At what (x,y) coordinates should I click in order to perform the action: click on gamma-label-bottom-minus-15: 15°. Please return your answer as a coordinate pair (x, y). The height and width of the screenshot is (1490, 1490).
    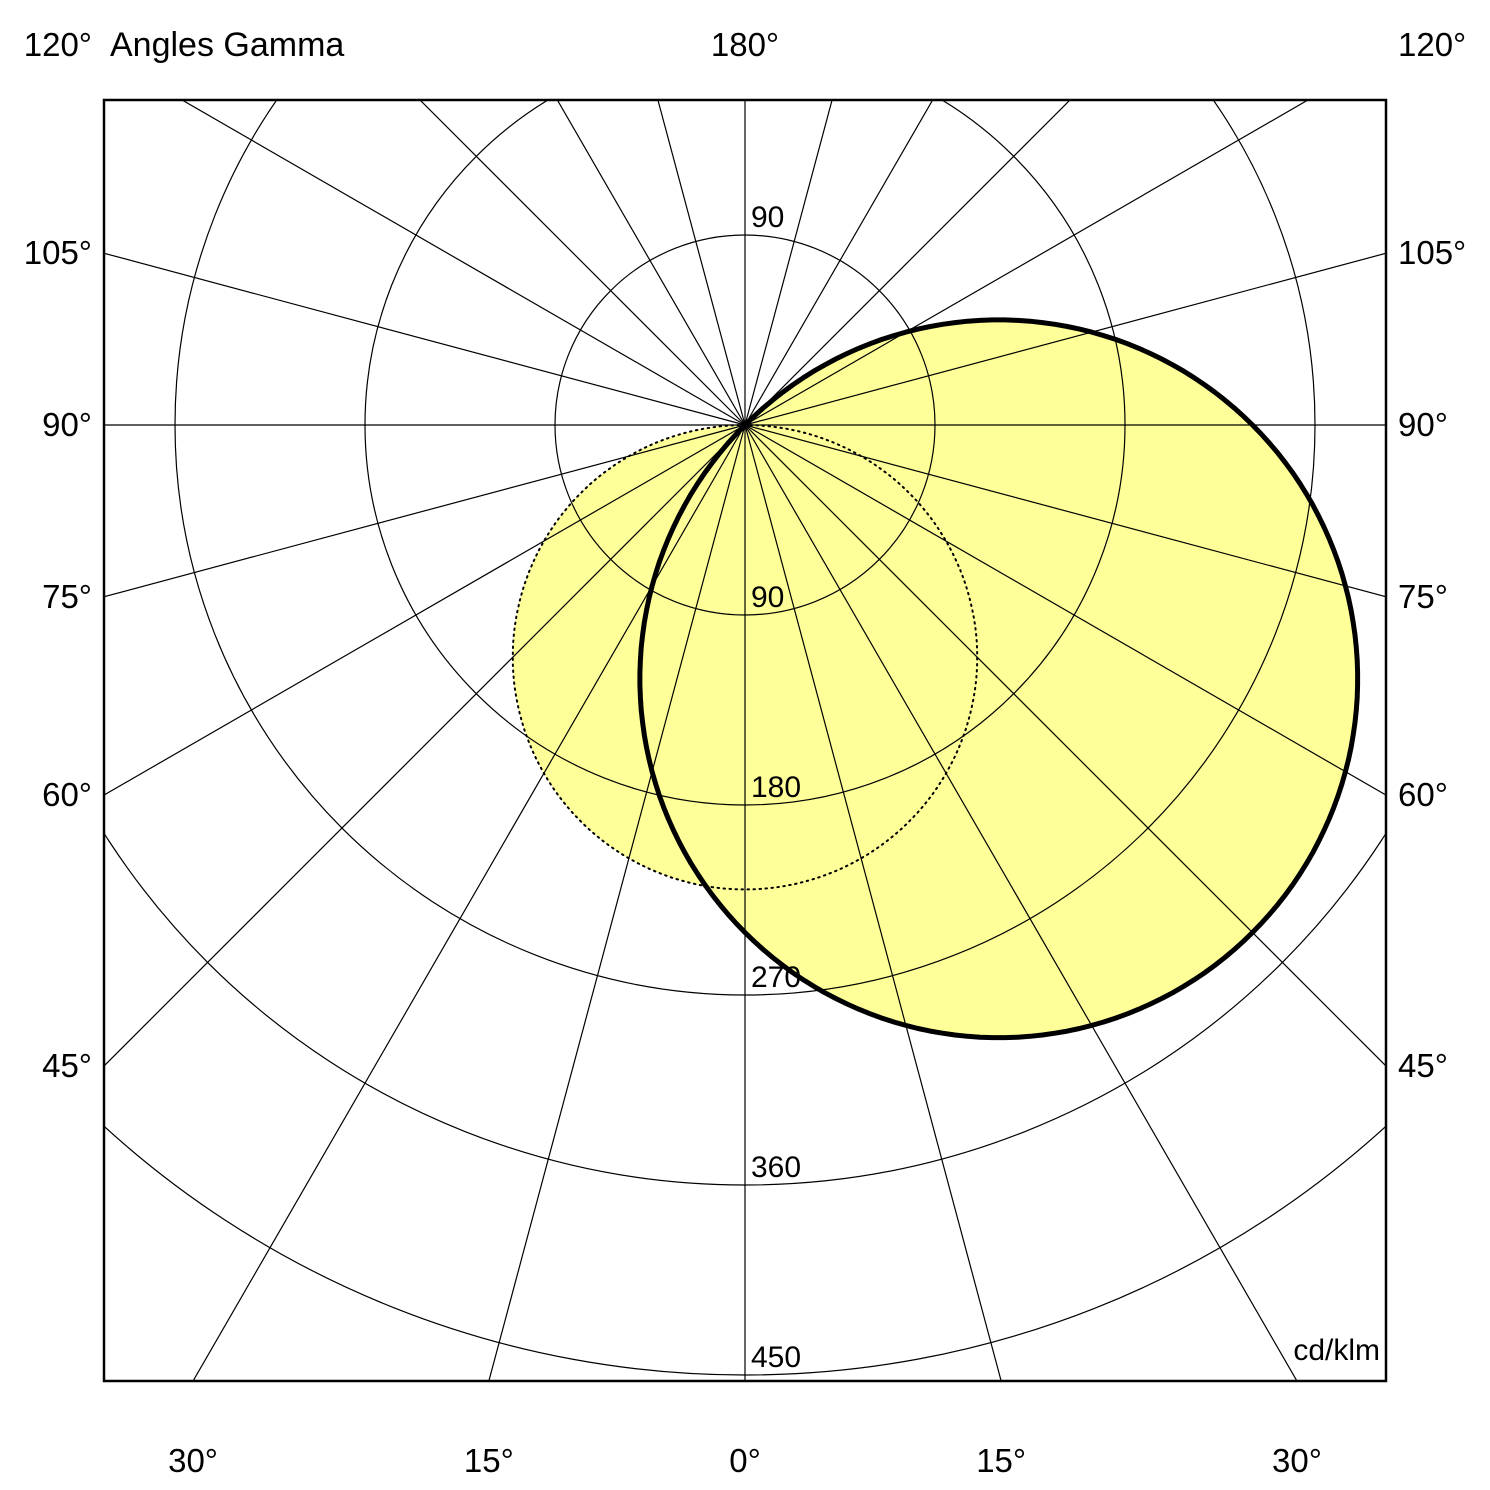
    Looking at the image, I should click on (489, 1460).